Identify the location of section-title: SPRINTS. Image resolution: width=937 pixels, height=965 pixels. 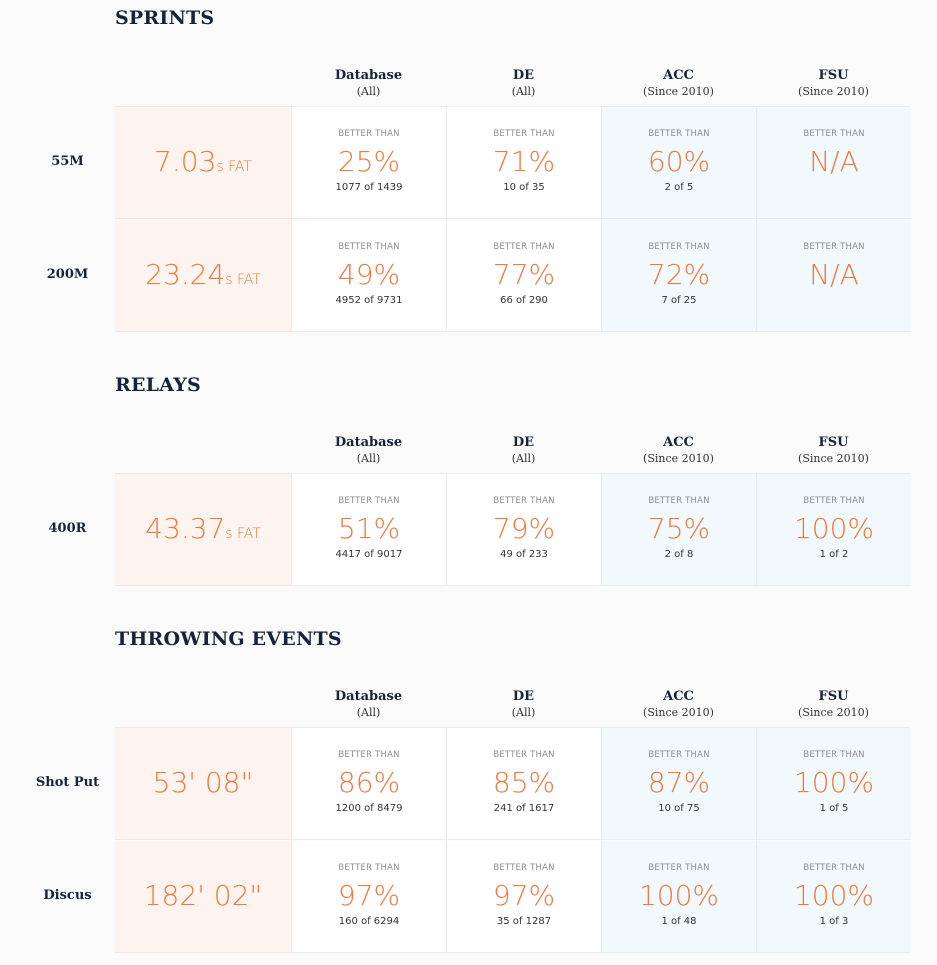
(165, 18).